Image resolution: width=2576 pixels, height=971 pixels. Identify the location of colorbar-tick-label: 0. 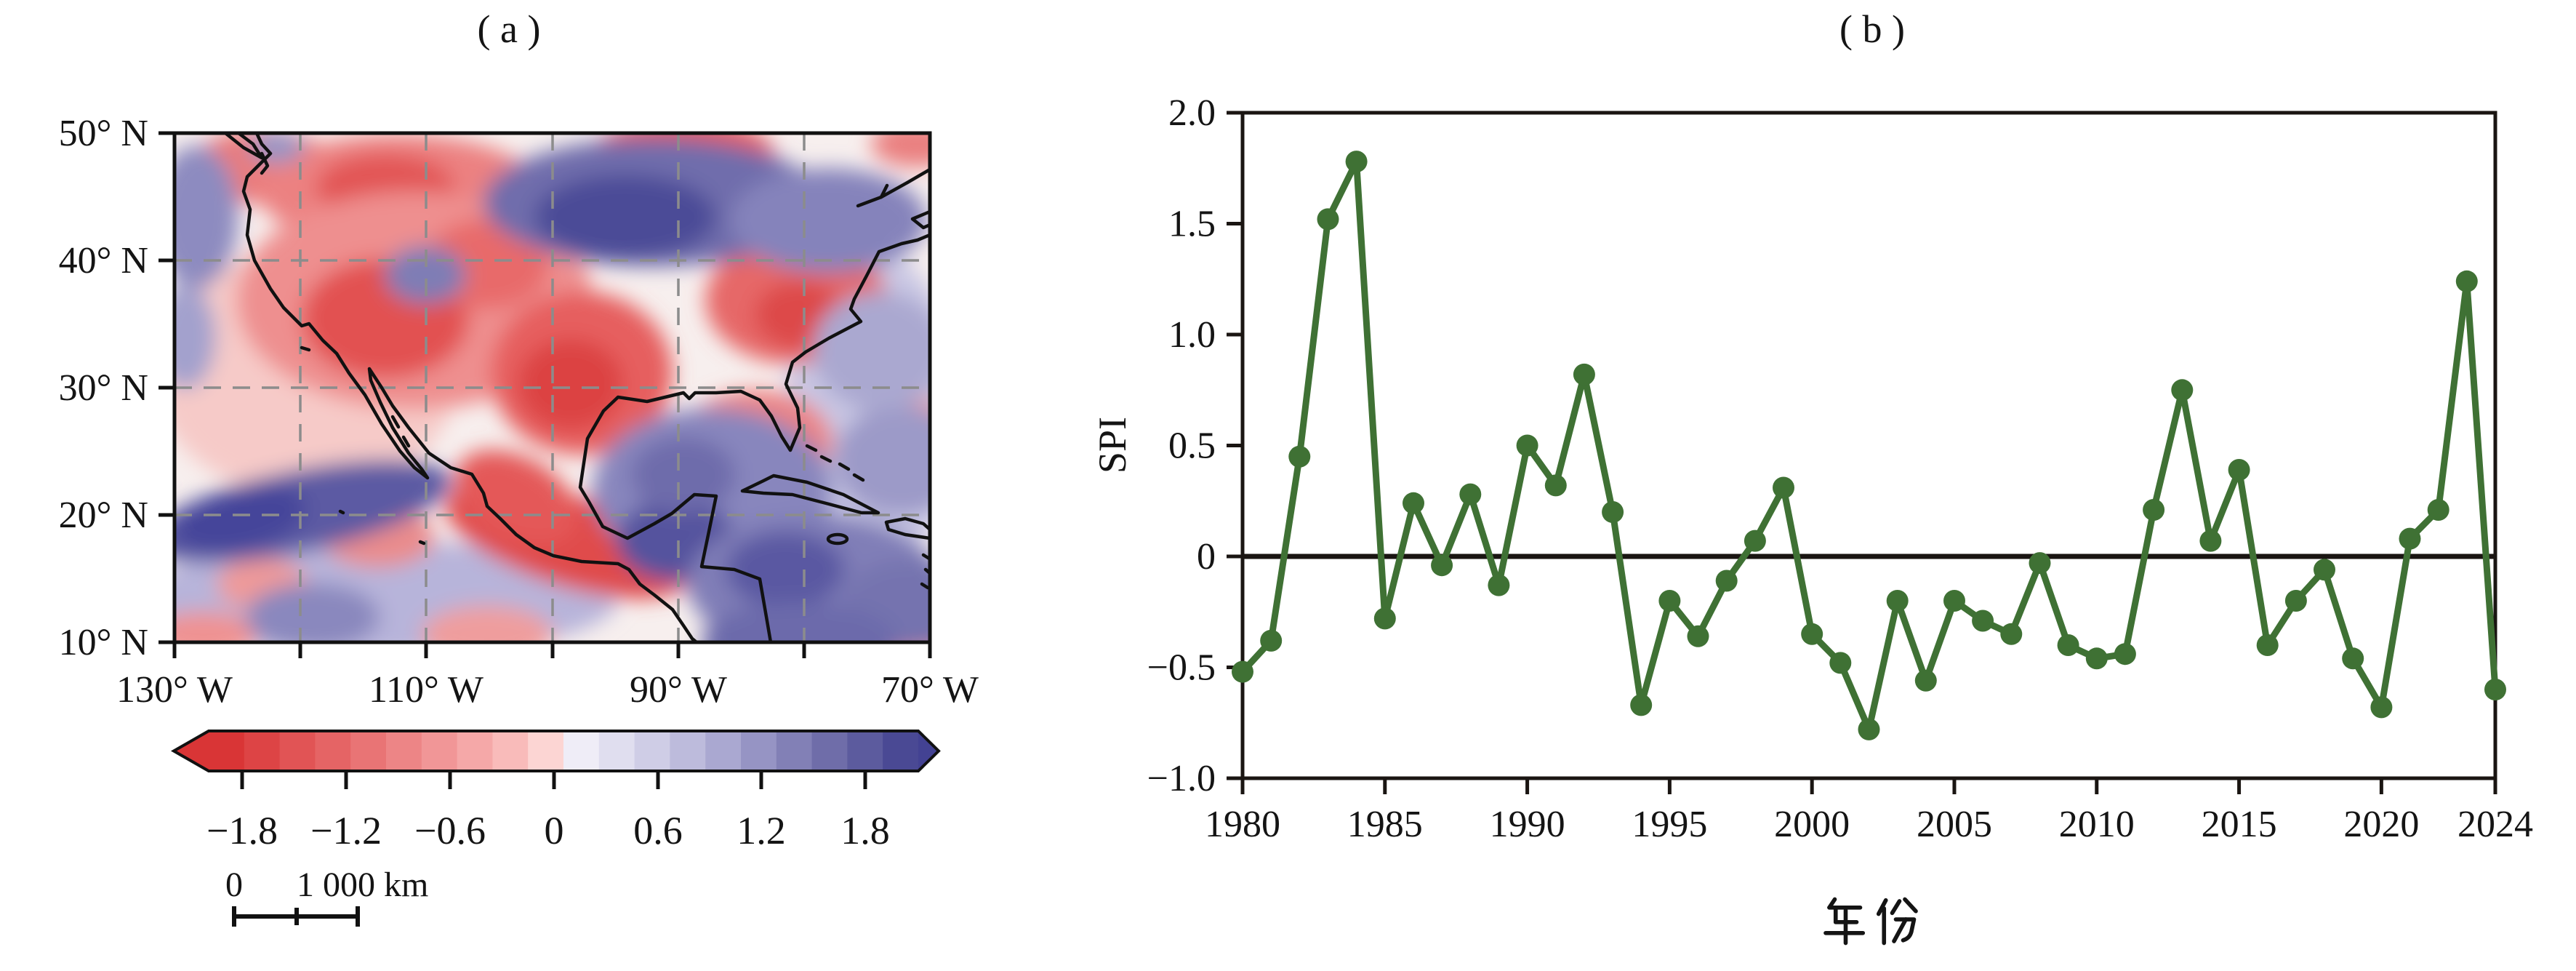
(554, 830).